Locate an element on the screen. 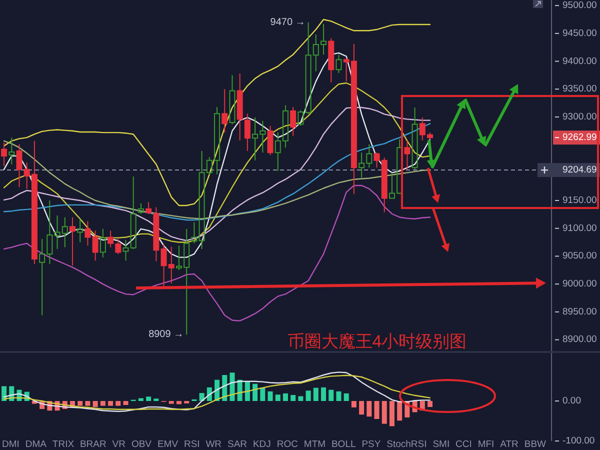 This screenshot has width=600, height=450. text: MFI is located at coordinates (486, 444).